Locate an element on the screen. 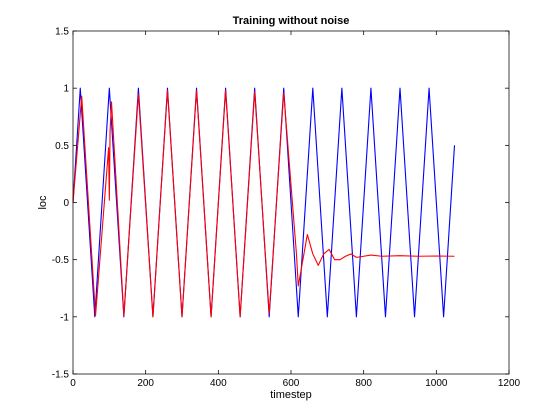 Image resolution: width=560 pixels, height=420 pixels. y-tick-label: -0.5 is located at coordinates (61, 260).